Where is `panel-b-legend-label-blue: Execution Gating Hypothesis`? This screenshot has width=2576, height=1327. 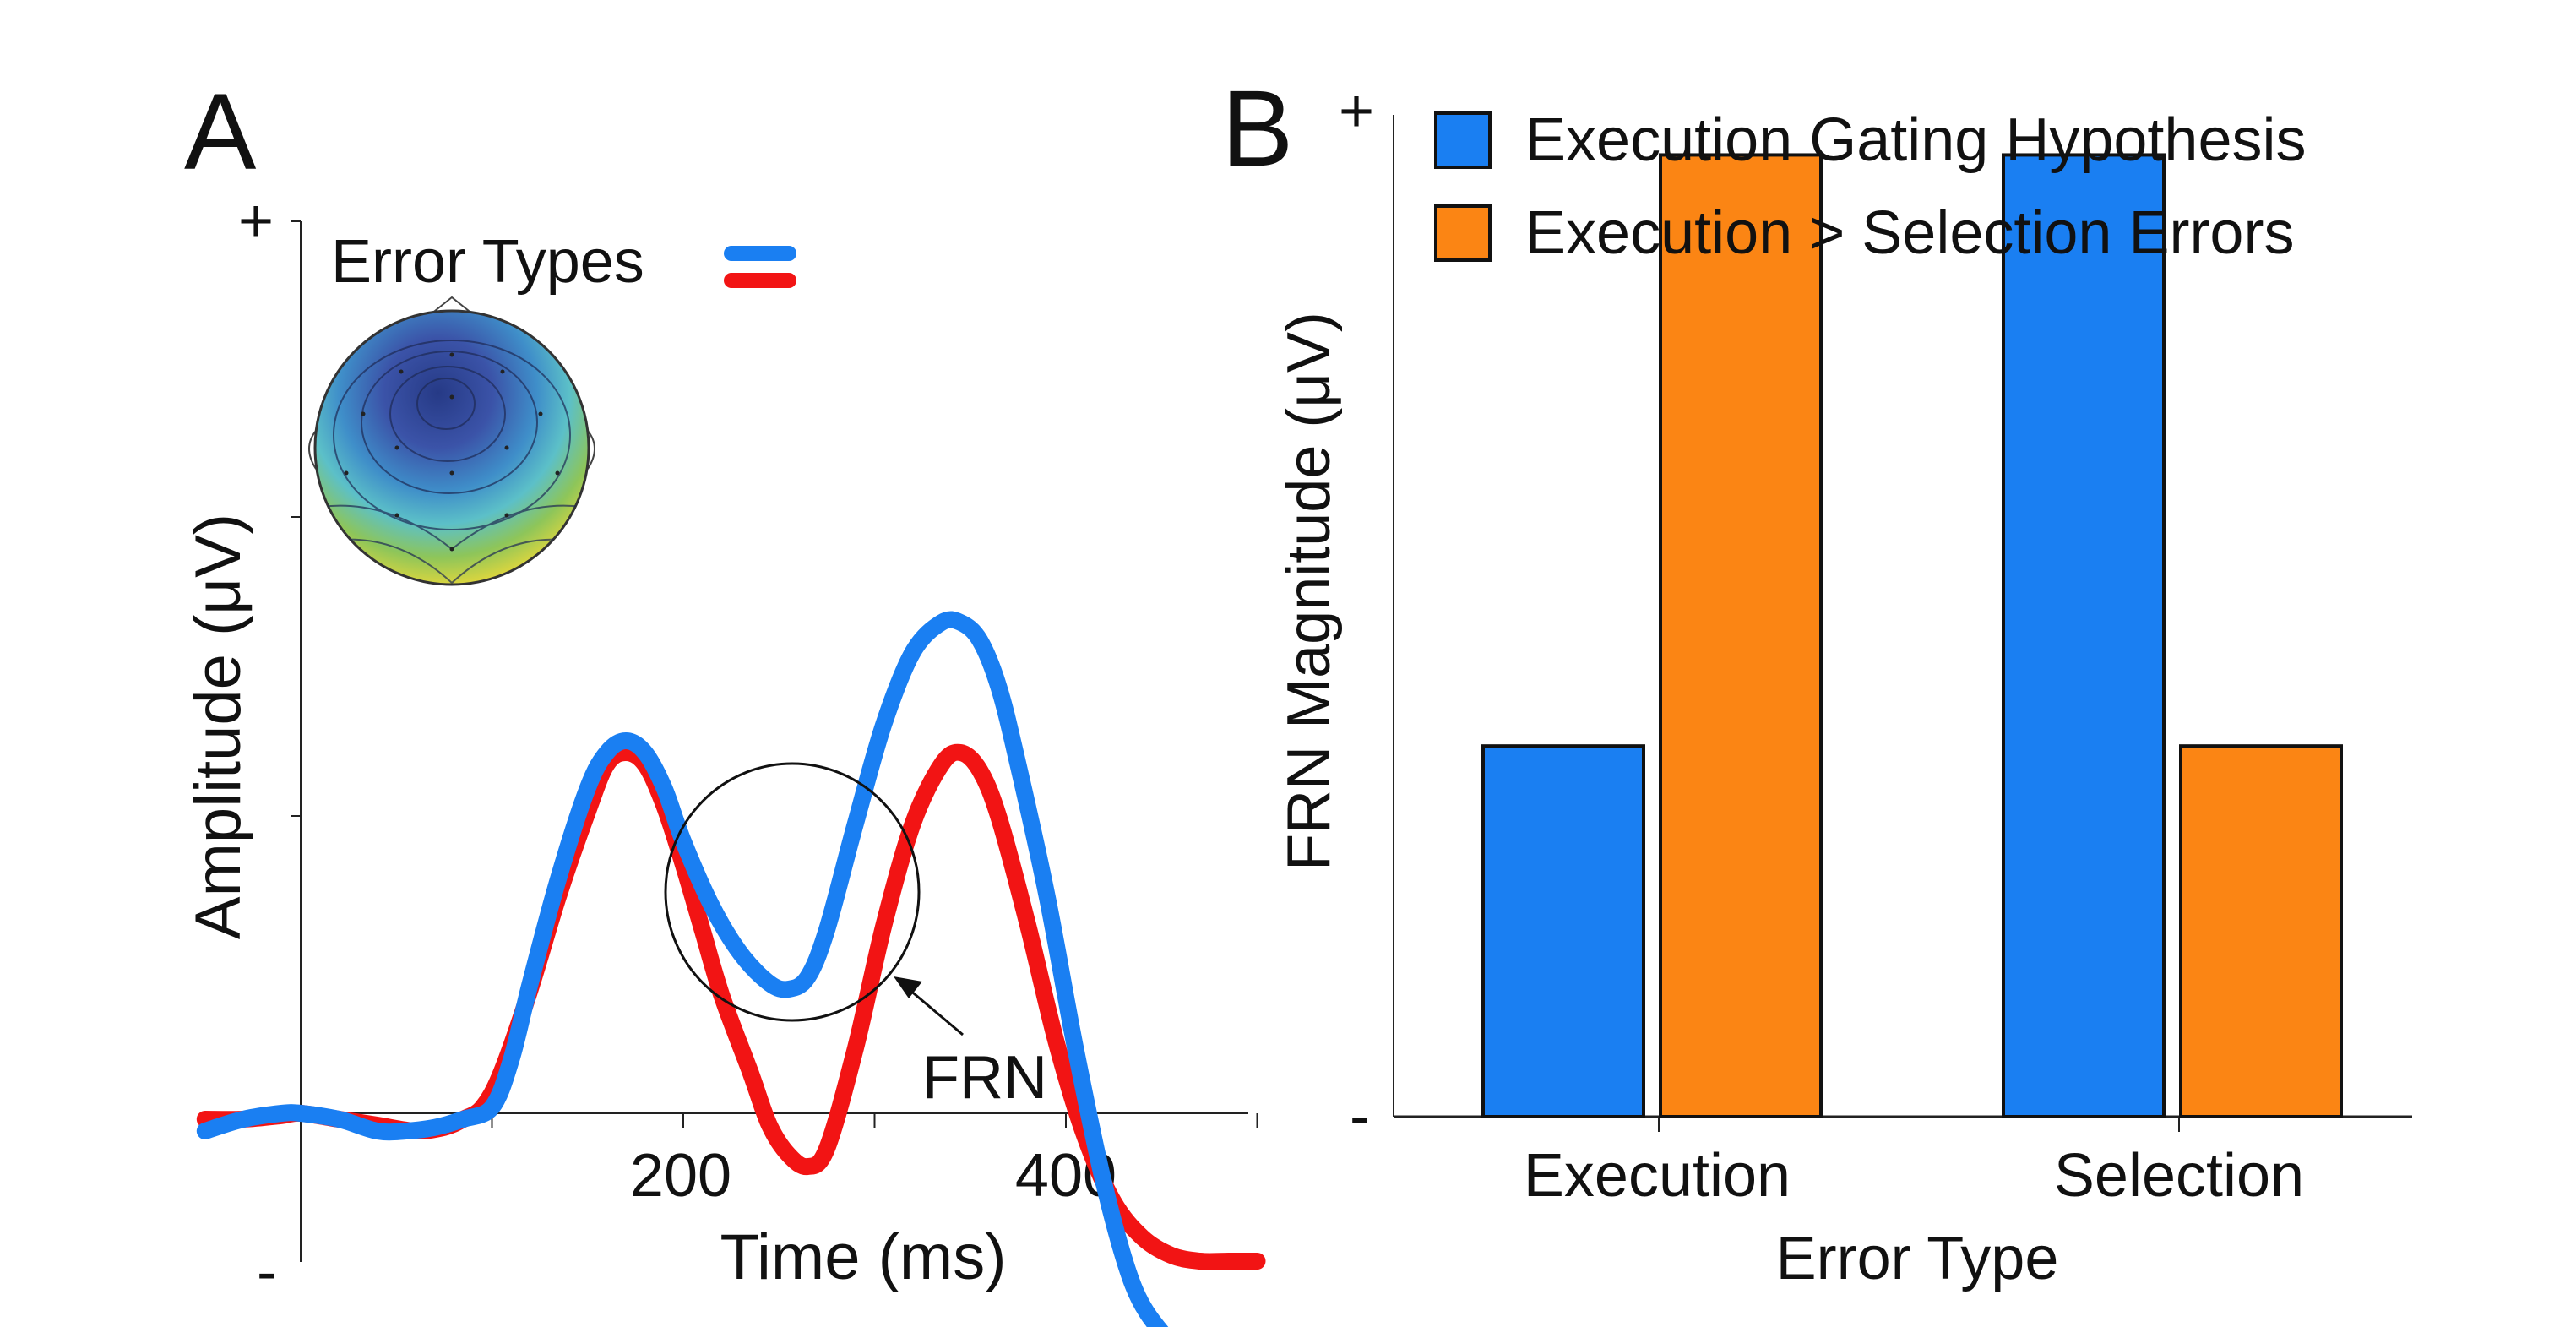
panel-b-legend-label-blue: Execution Gating Hypothesis is located at coordinates (1916, 140).